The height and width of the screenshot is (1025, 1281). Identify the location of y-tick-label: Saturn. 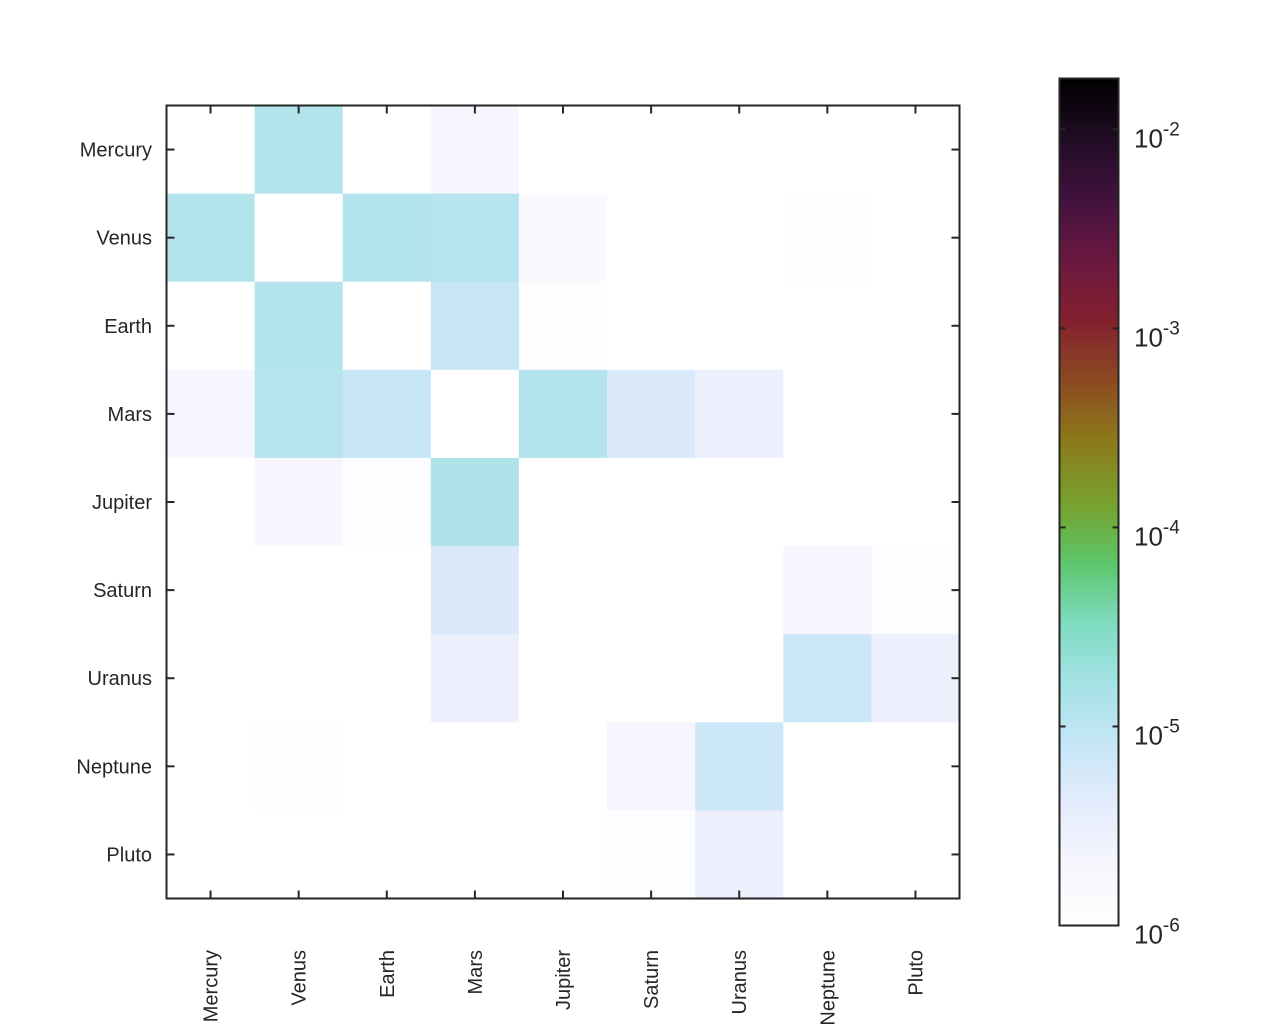
(122, 591).